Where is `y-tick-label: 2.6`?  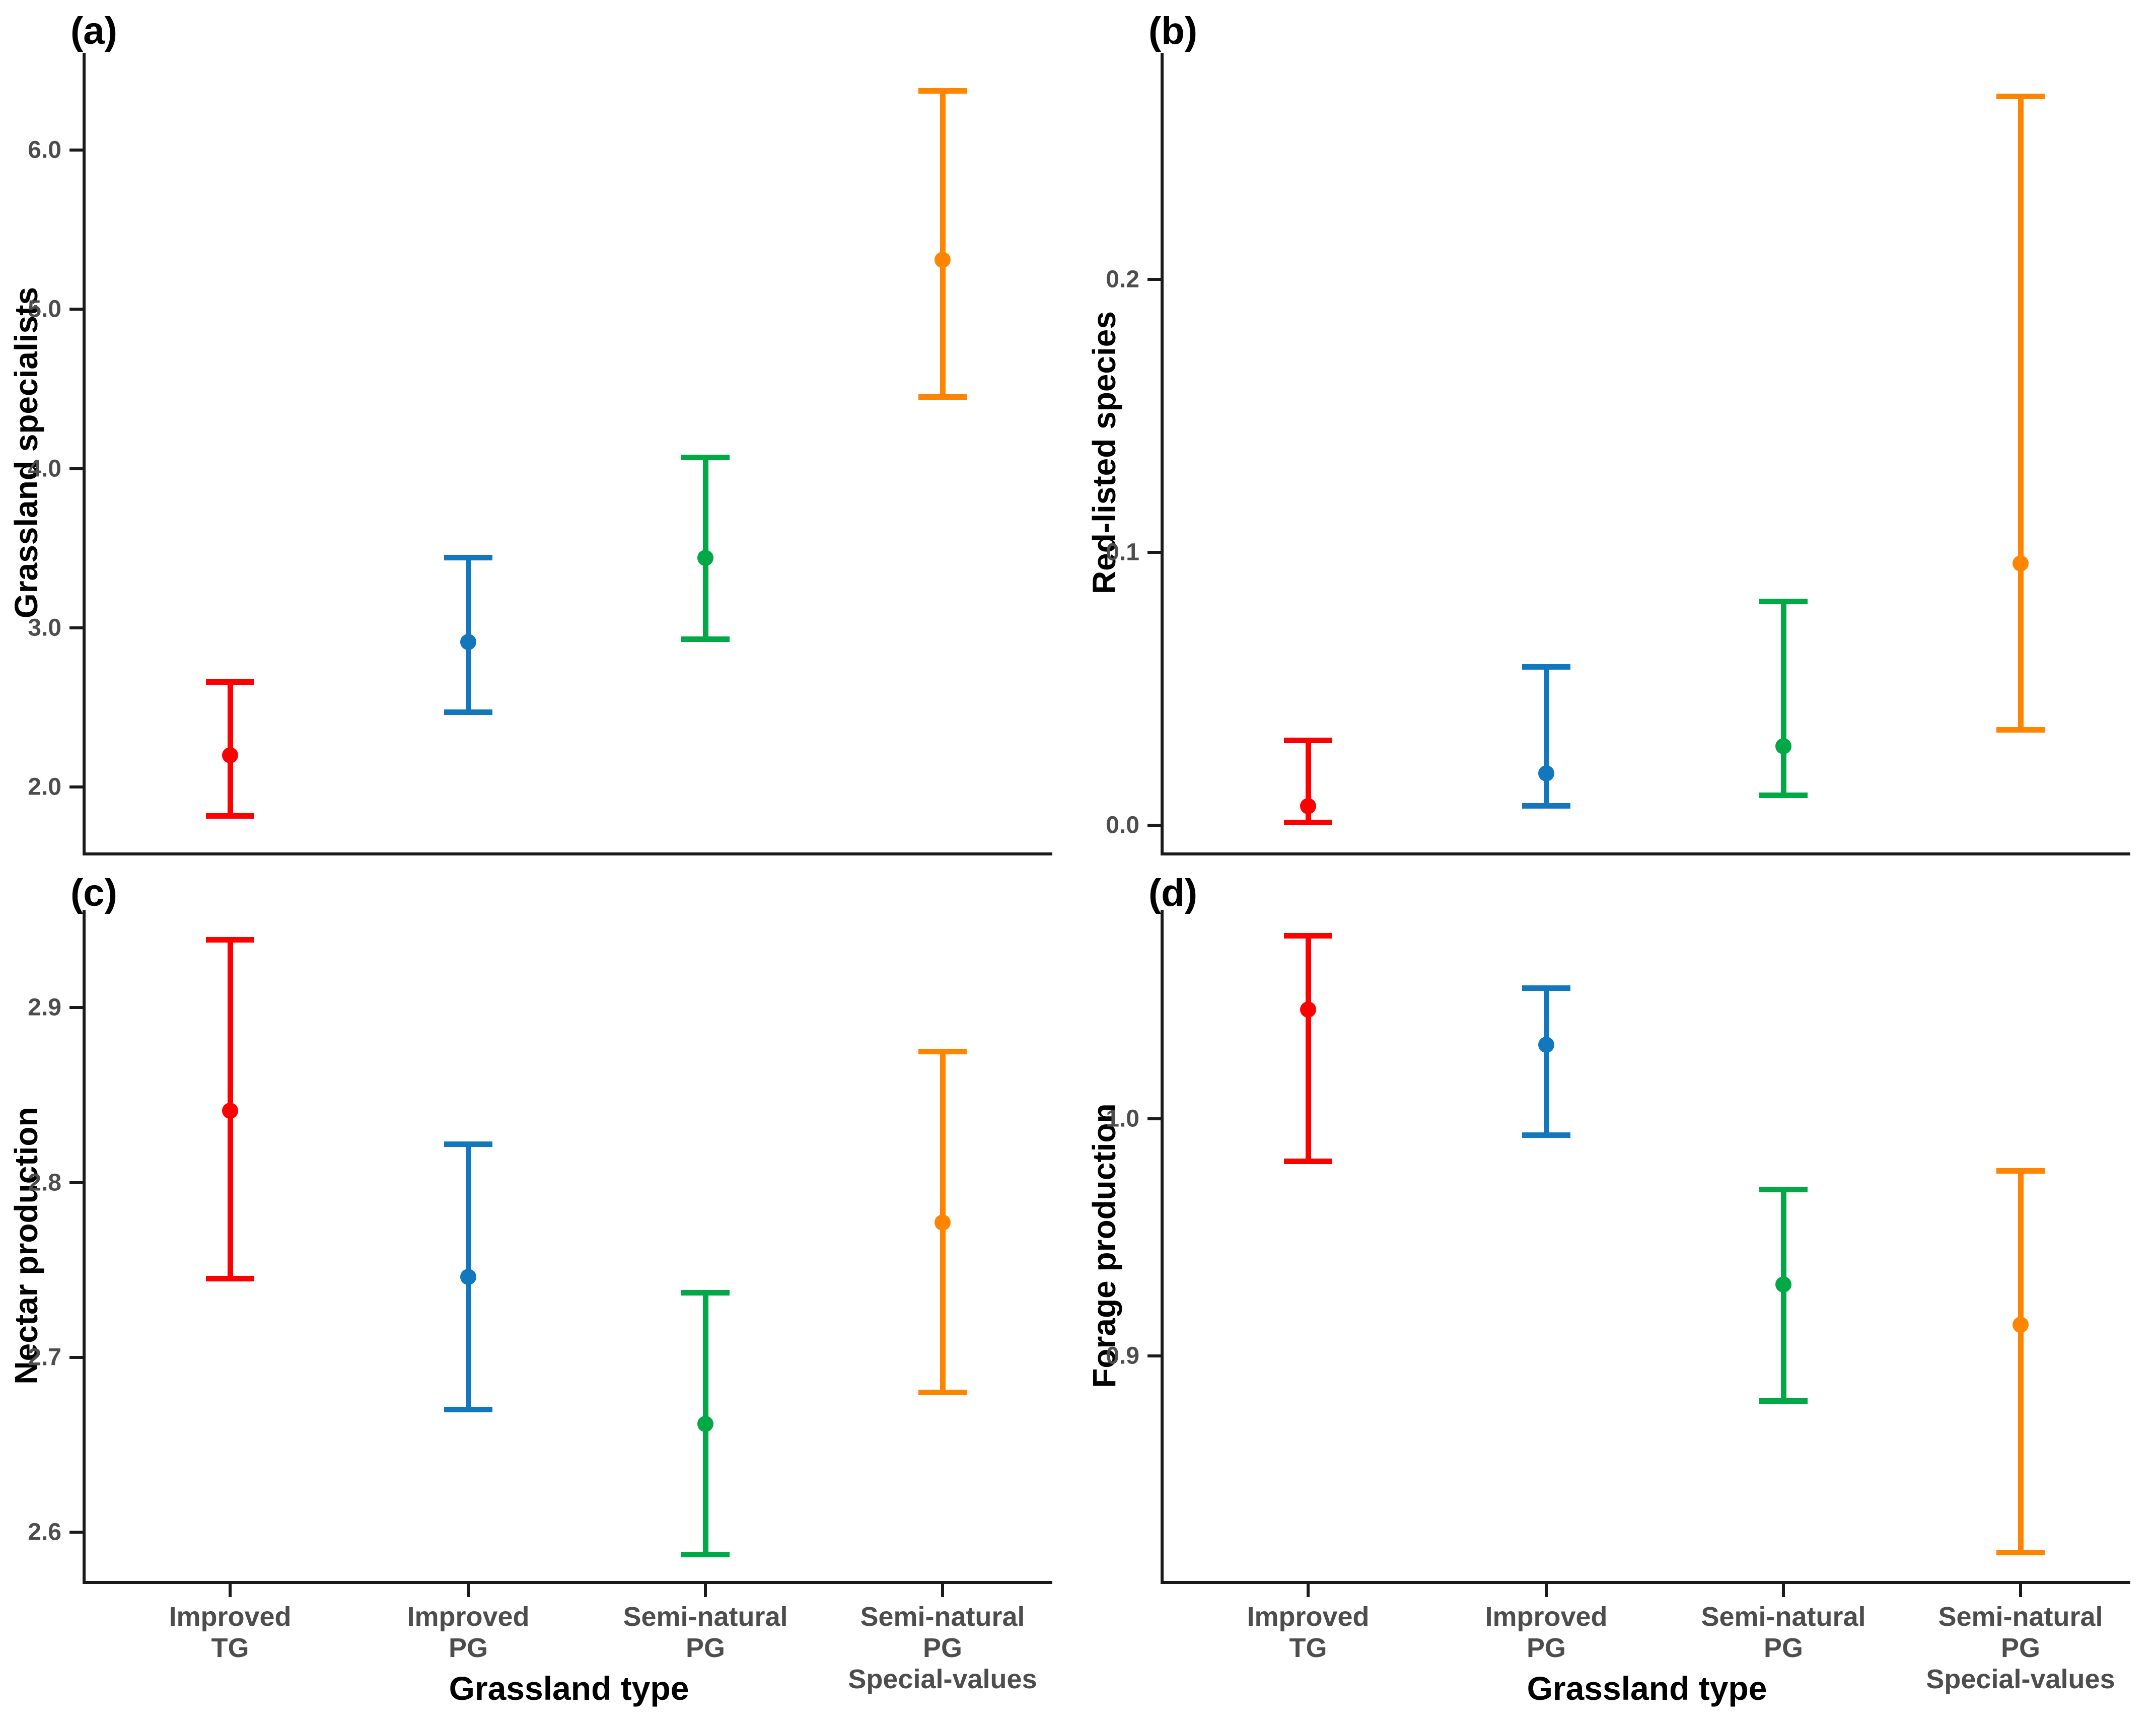 y-tick-label: 2.6 is located at coordinates (44, 1532).